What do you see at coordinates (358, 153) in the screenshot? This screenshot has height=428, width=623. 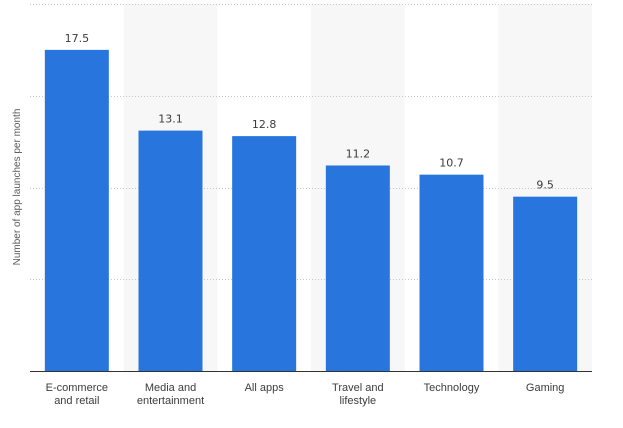 I see `value-label: 11.2` at bounding box center [358, 153].